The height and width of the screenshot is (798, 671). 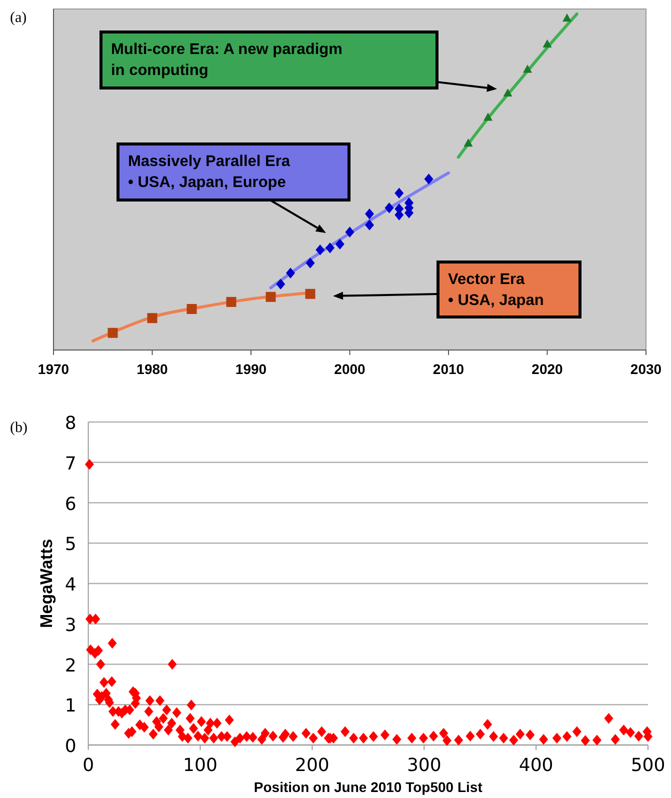 What do you see at coordinates (70, 545) in the screenshot?
I see `y-tick-label: 5` at bounding box center [70, 545].